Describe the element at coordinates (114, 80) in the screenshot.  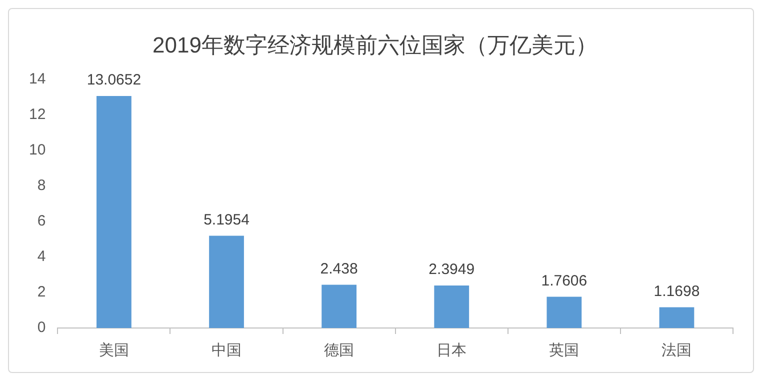
I see `data-label: 13.0652` at that location.